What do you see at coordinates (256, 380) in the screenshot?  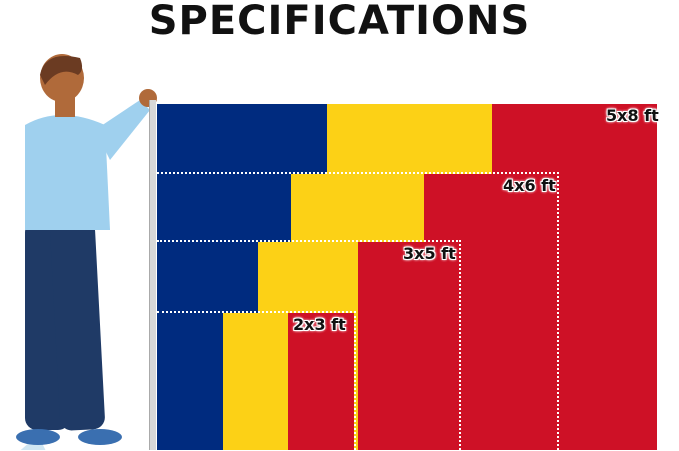 I see `flag-2x3` at bounding box center [256, 380].